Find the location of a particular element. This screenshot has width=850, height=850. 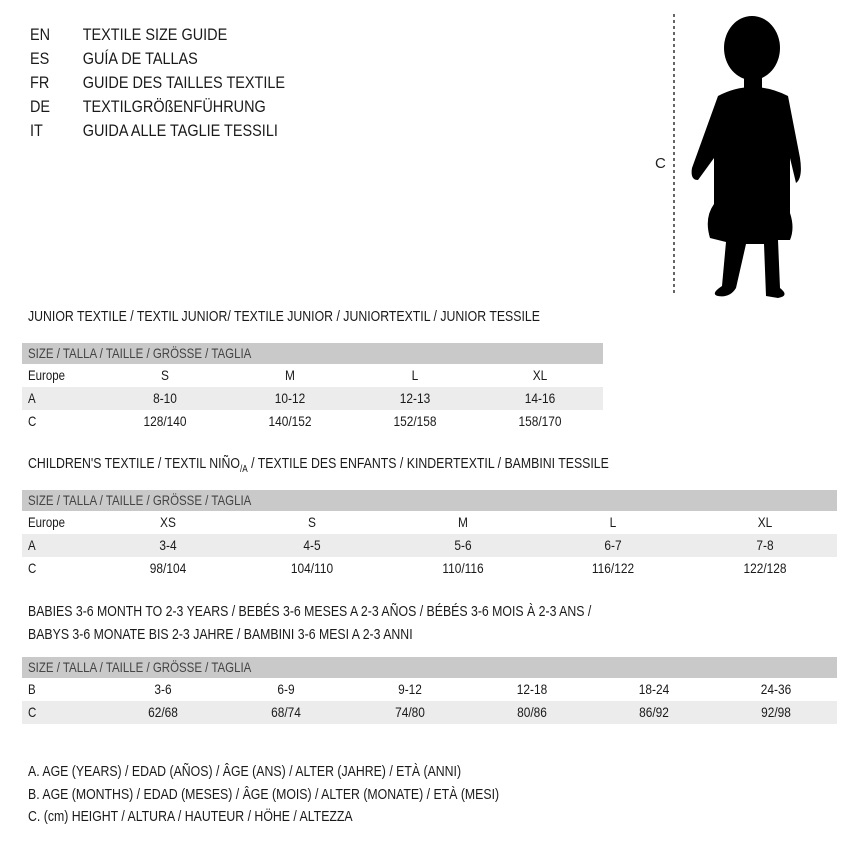

table-cell: 12-18 is located at coordinates (532, 689).